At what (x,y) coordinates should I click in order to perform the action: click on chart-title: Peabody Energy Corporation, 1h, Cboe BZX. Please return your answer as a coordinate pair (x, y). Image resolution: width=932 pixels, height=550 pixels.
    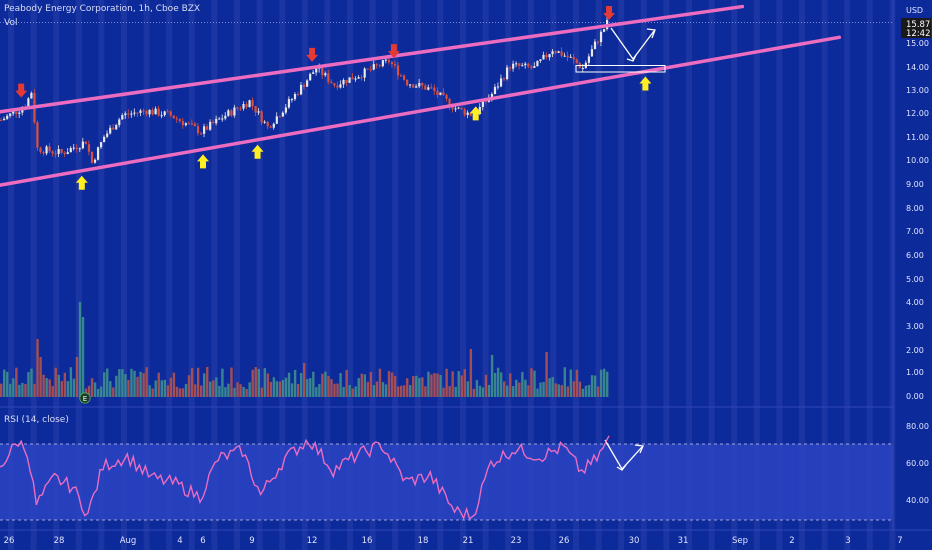
    Looking at the image, I should click on (102, 9).